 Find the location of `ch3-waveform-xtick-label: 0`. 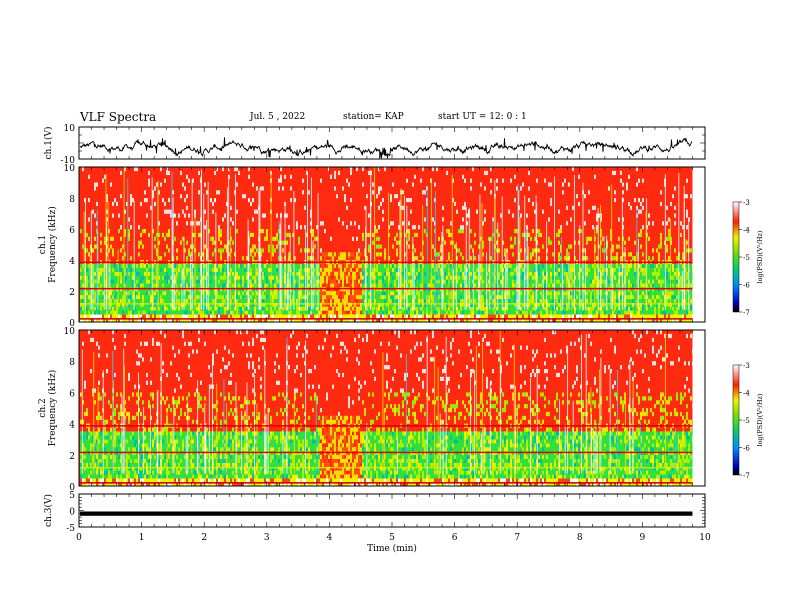

ch3-waveform-xtick-label: 0 is located at coordinates (79, 538).